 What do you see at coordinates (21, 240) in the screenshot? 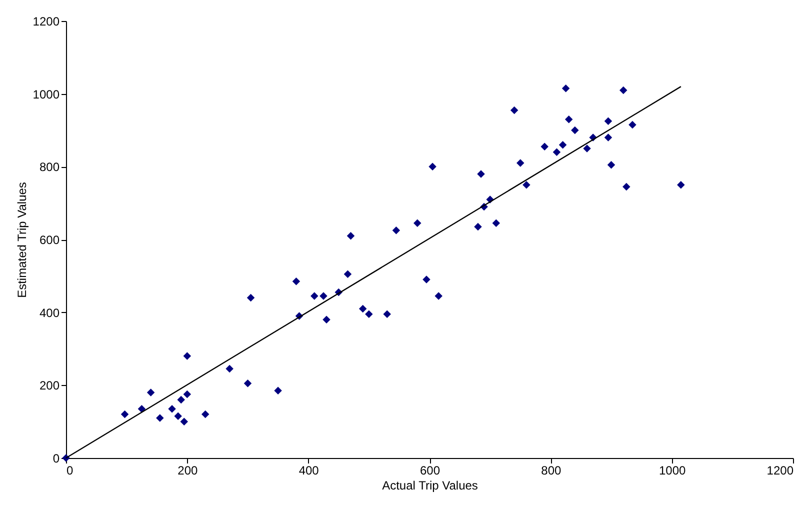
I see `y-axis-title: Estimated Trip Values` at bounding box center [21, 240].